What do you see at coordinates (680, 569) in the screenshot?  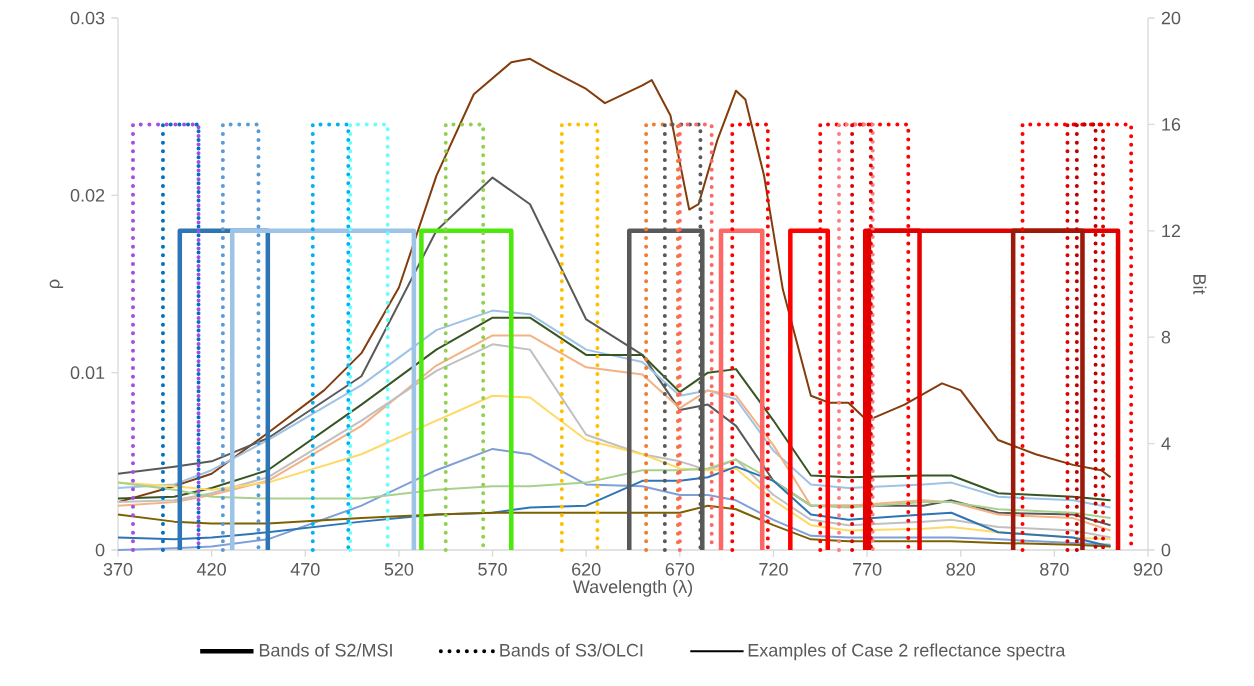 I see `x-tick-label: 670` at bounding box center [680, 569].